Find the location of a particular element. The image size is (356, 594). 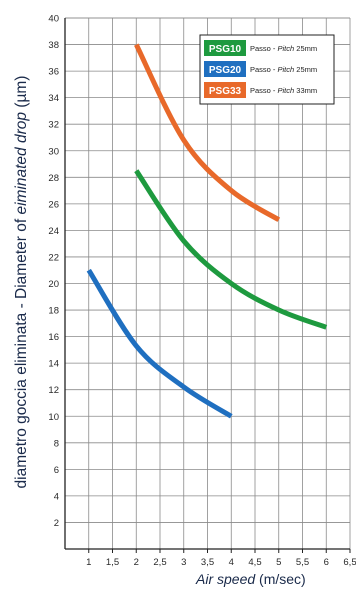

y-tick-label: 16 is located at coordinates (53, 337).